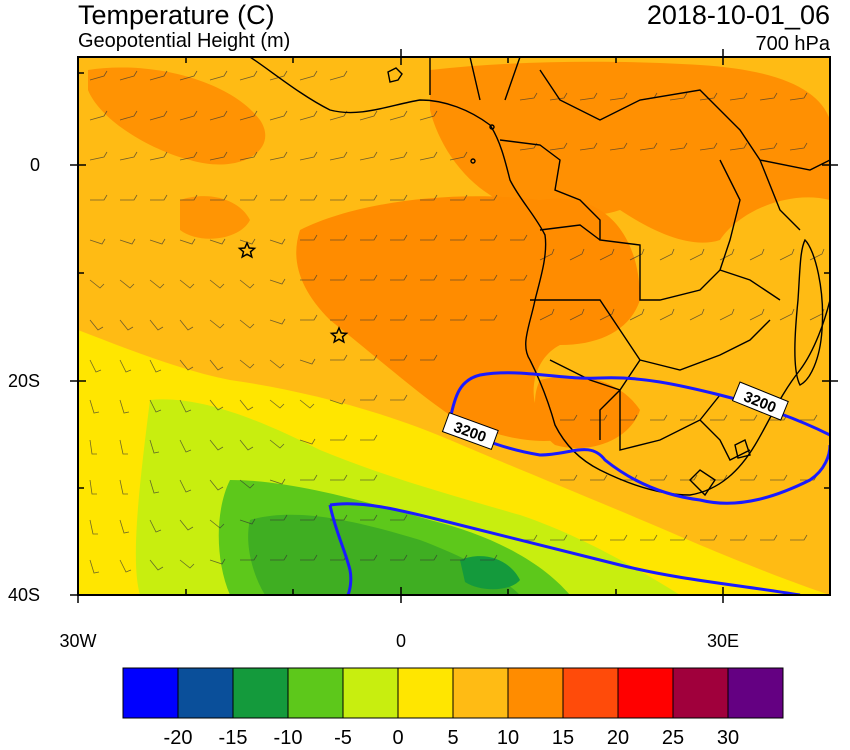 Image resolution: width=850 pixels, height=750 pixels. I want to click on colorbar, so click(453, 693).